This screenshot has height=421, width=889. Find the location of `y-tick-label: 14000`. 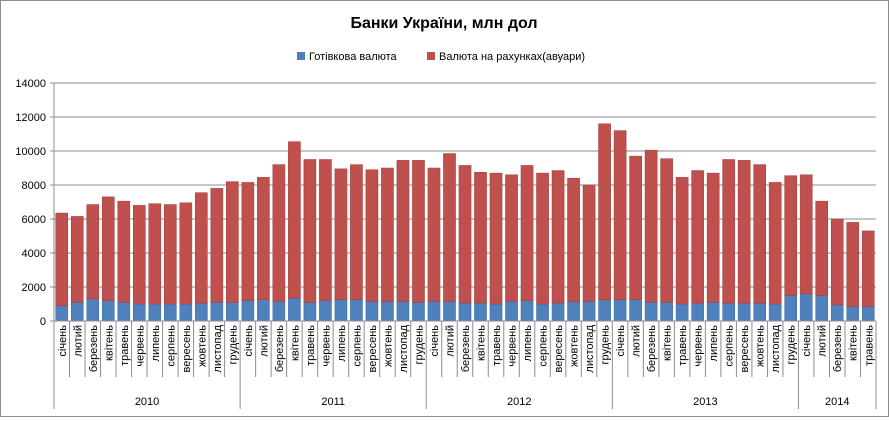

y-tick-label: 14000 is located at coordinates (30, 84).